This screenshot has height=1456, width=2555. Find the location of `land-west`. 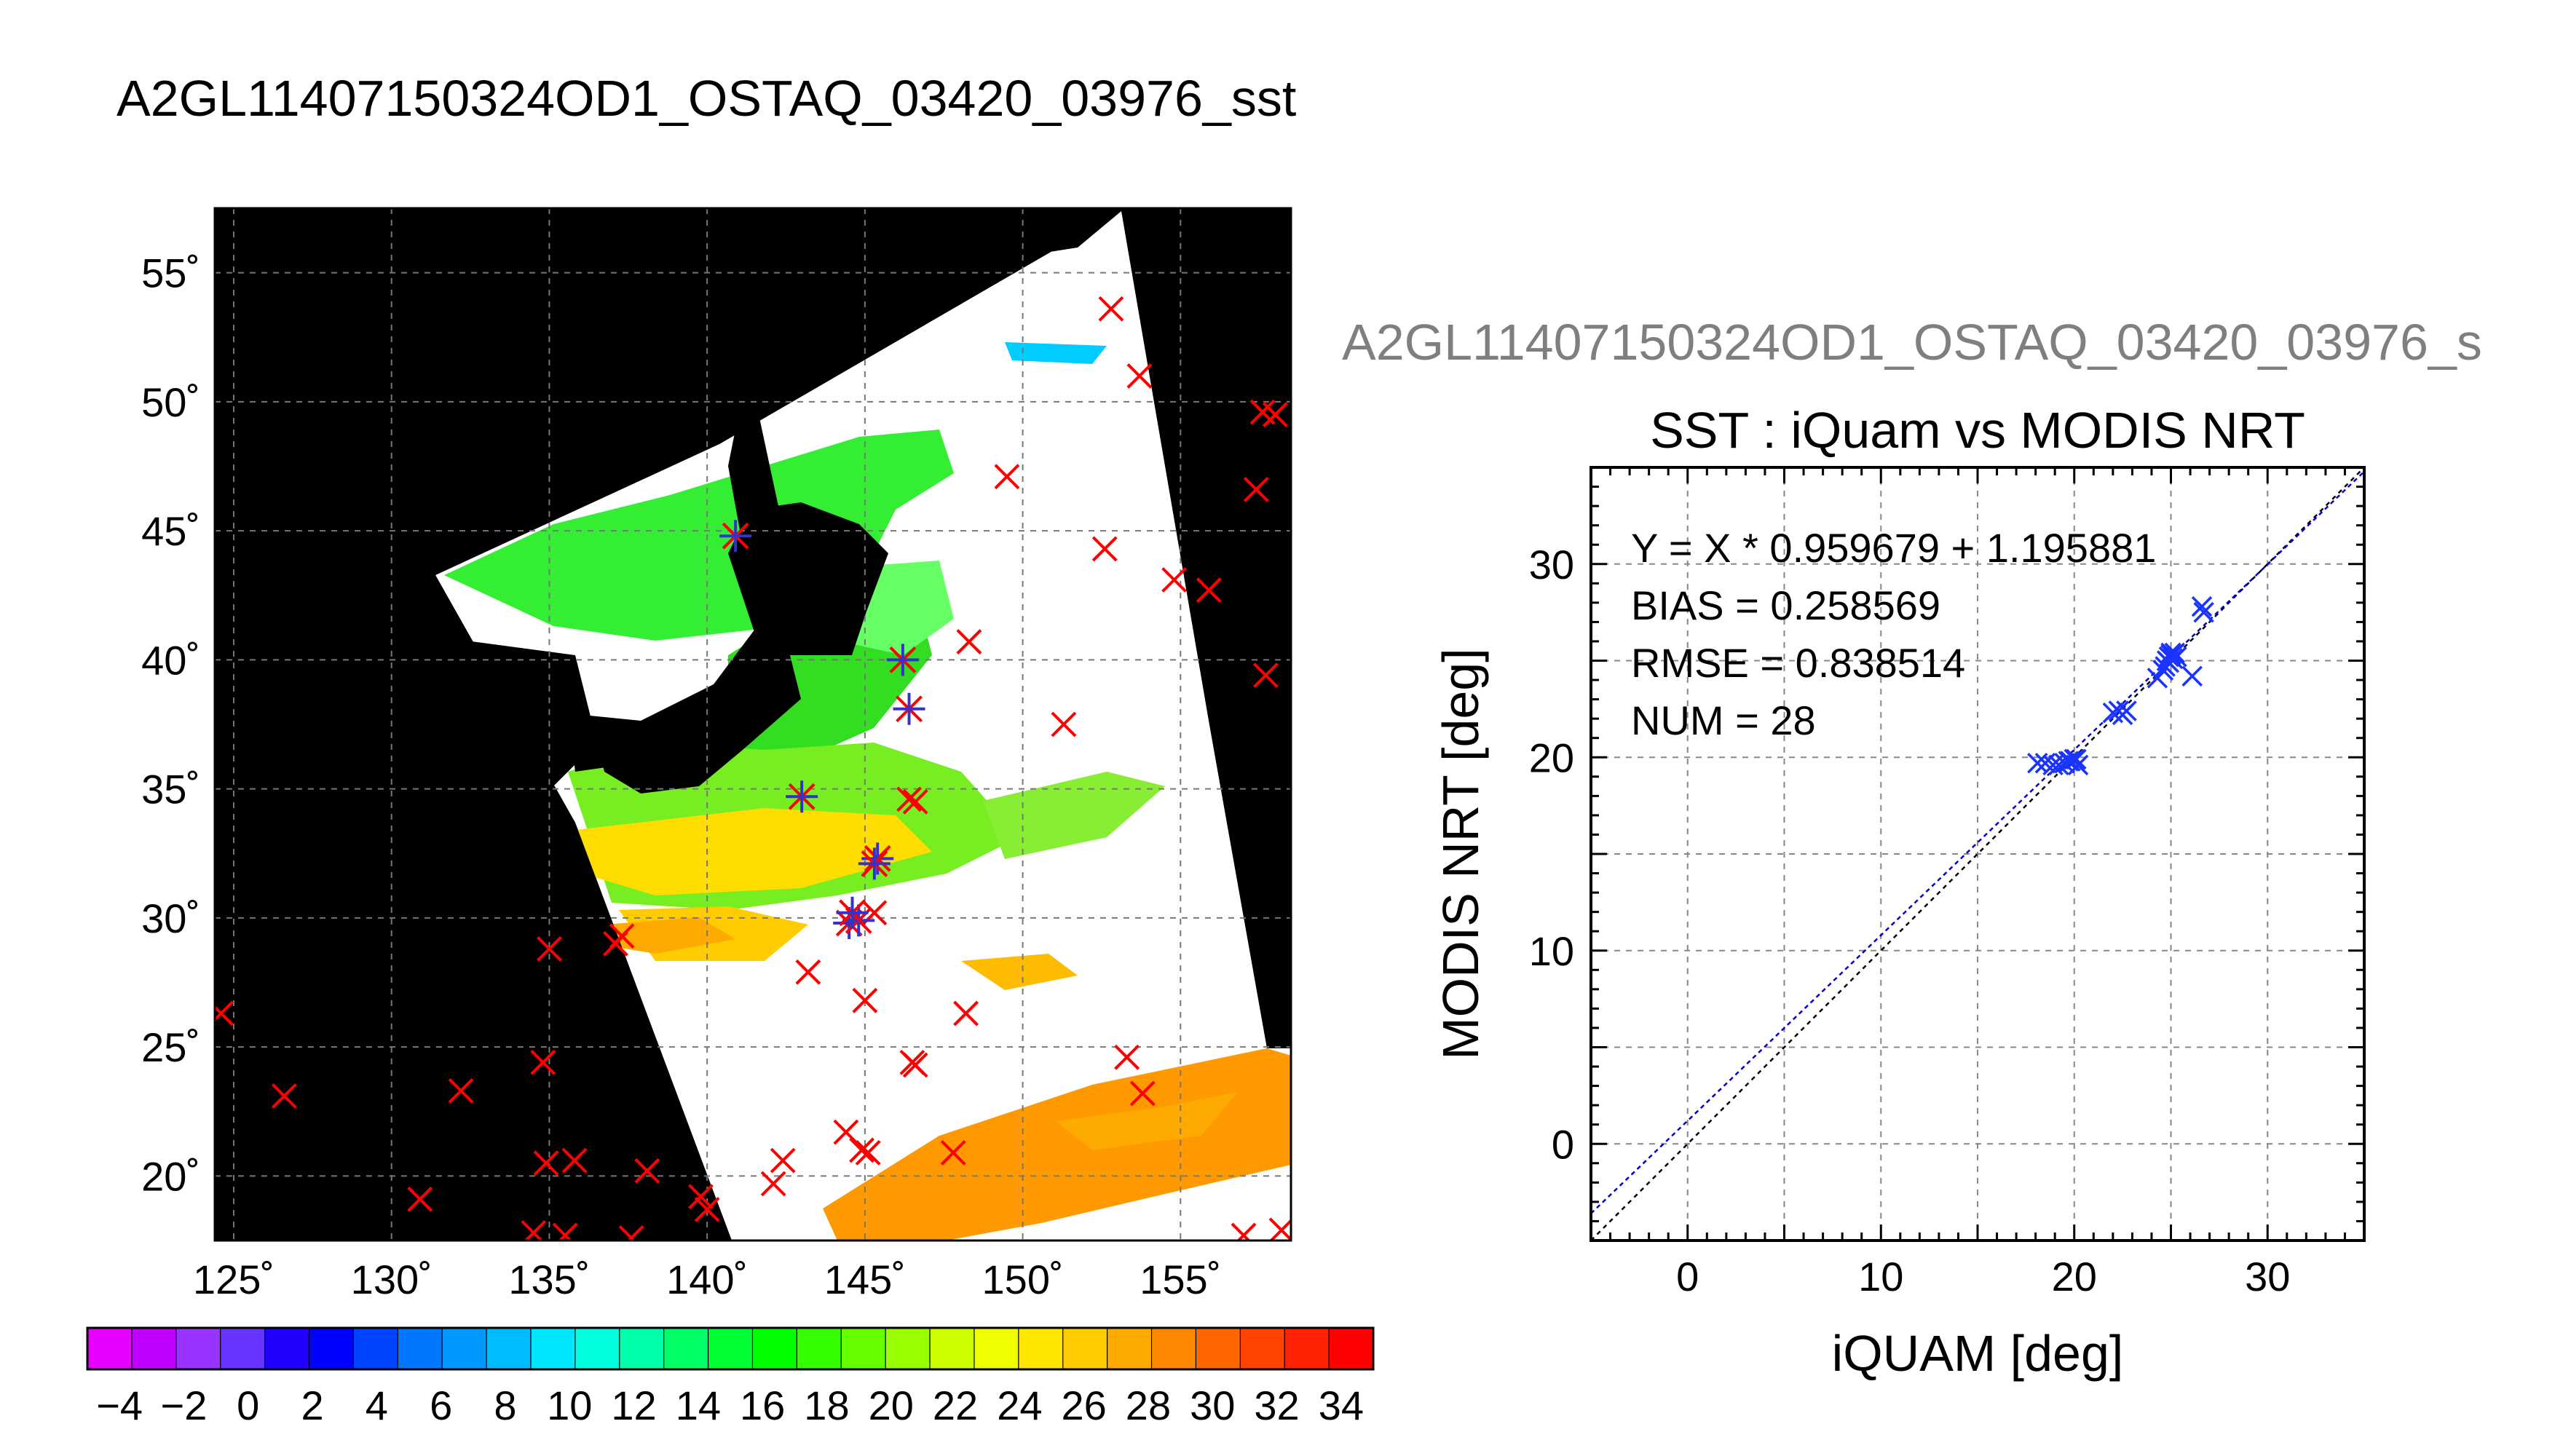

land-west is located at coordinates (473, 759).